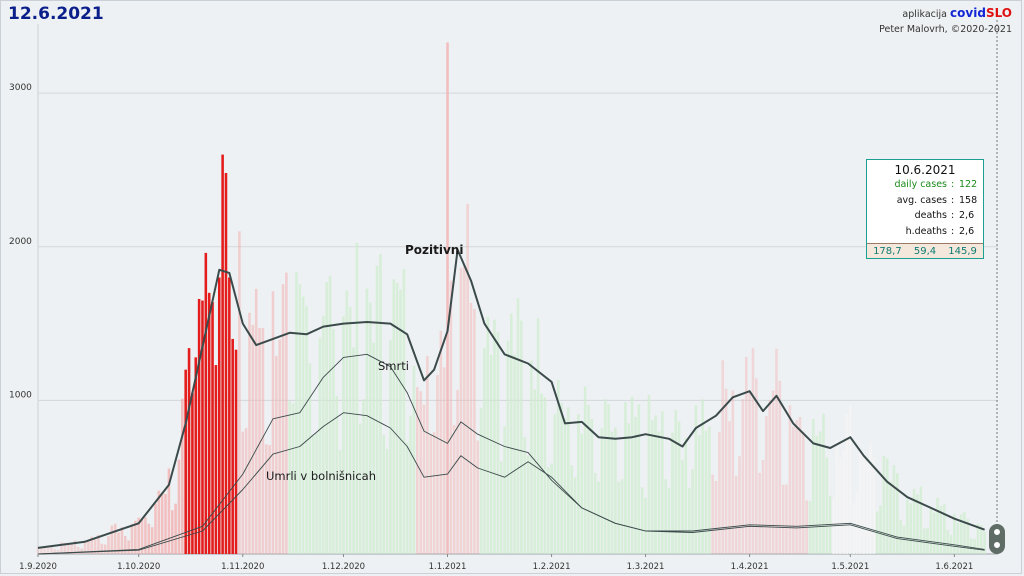 Image resolution: width=1024 pixels, height=576 pixels. What do you see at coordinates (997, 545) in the screenshot?
I see `pause-dot-icon` at bounding box center [997, 545].